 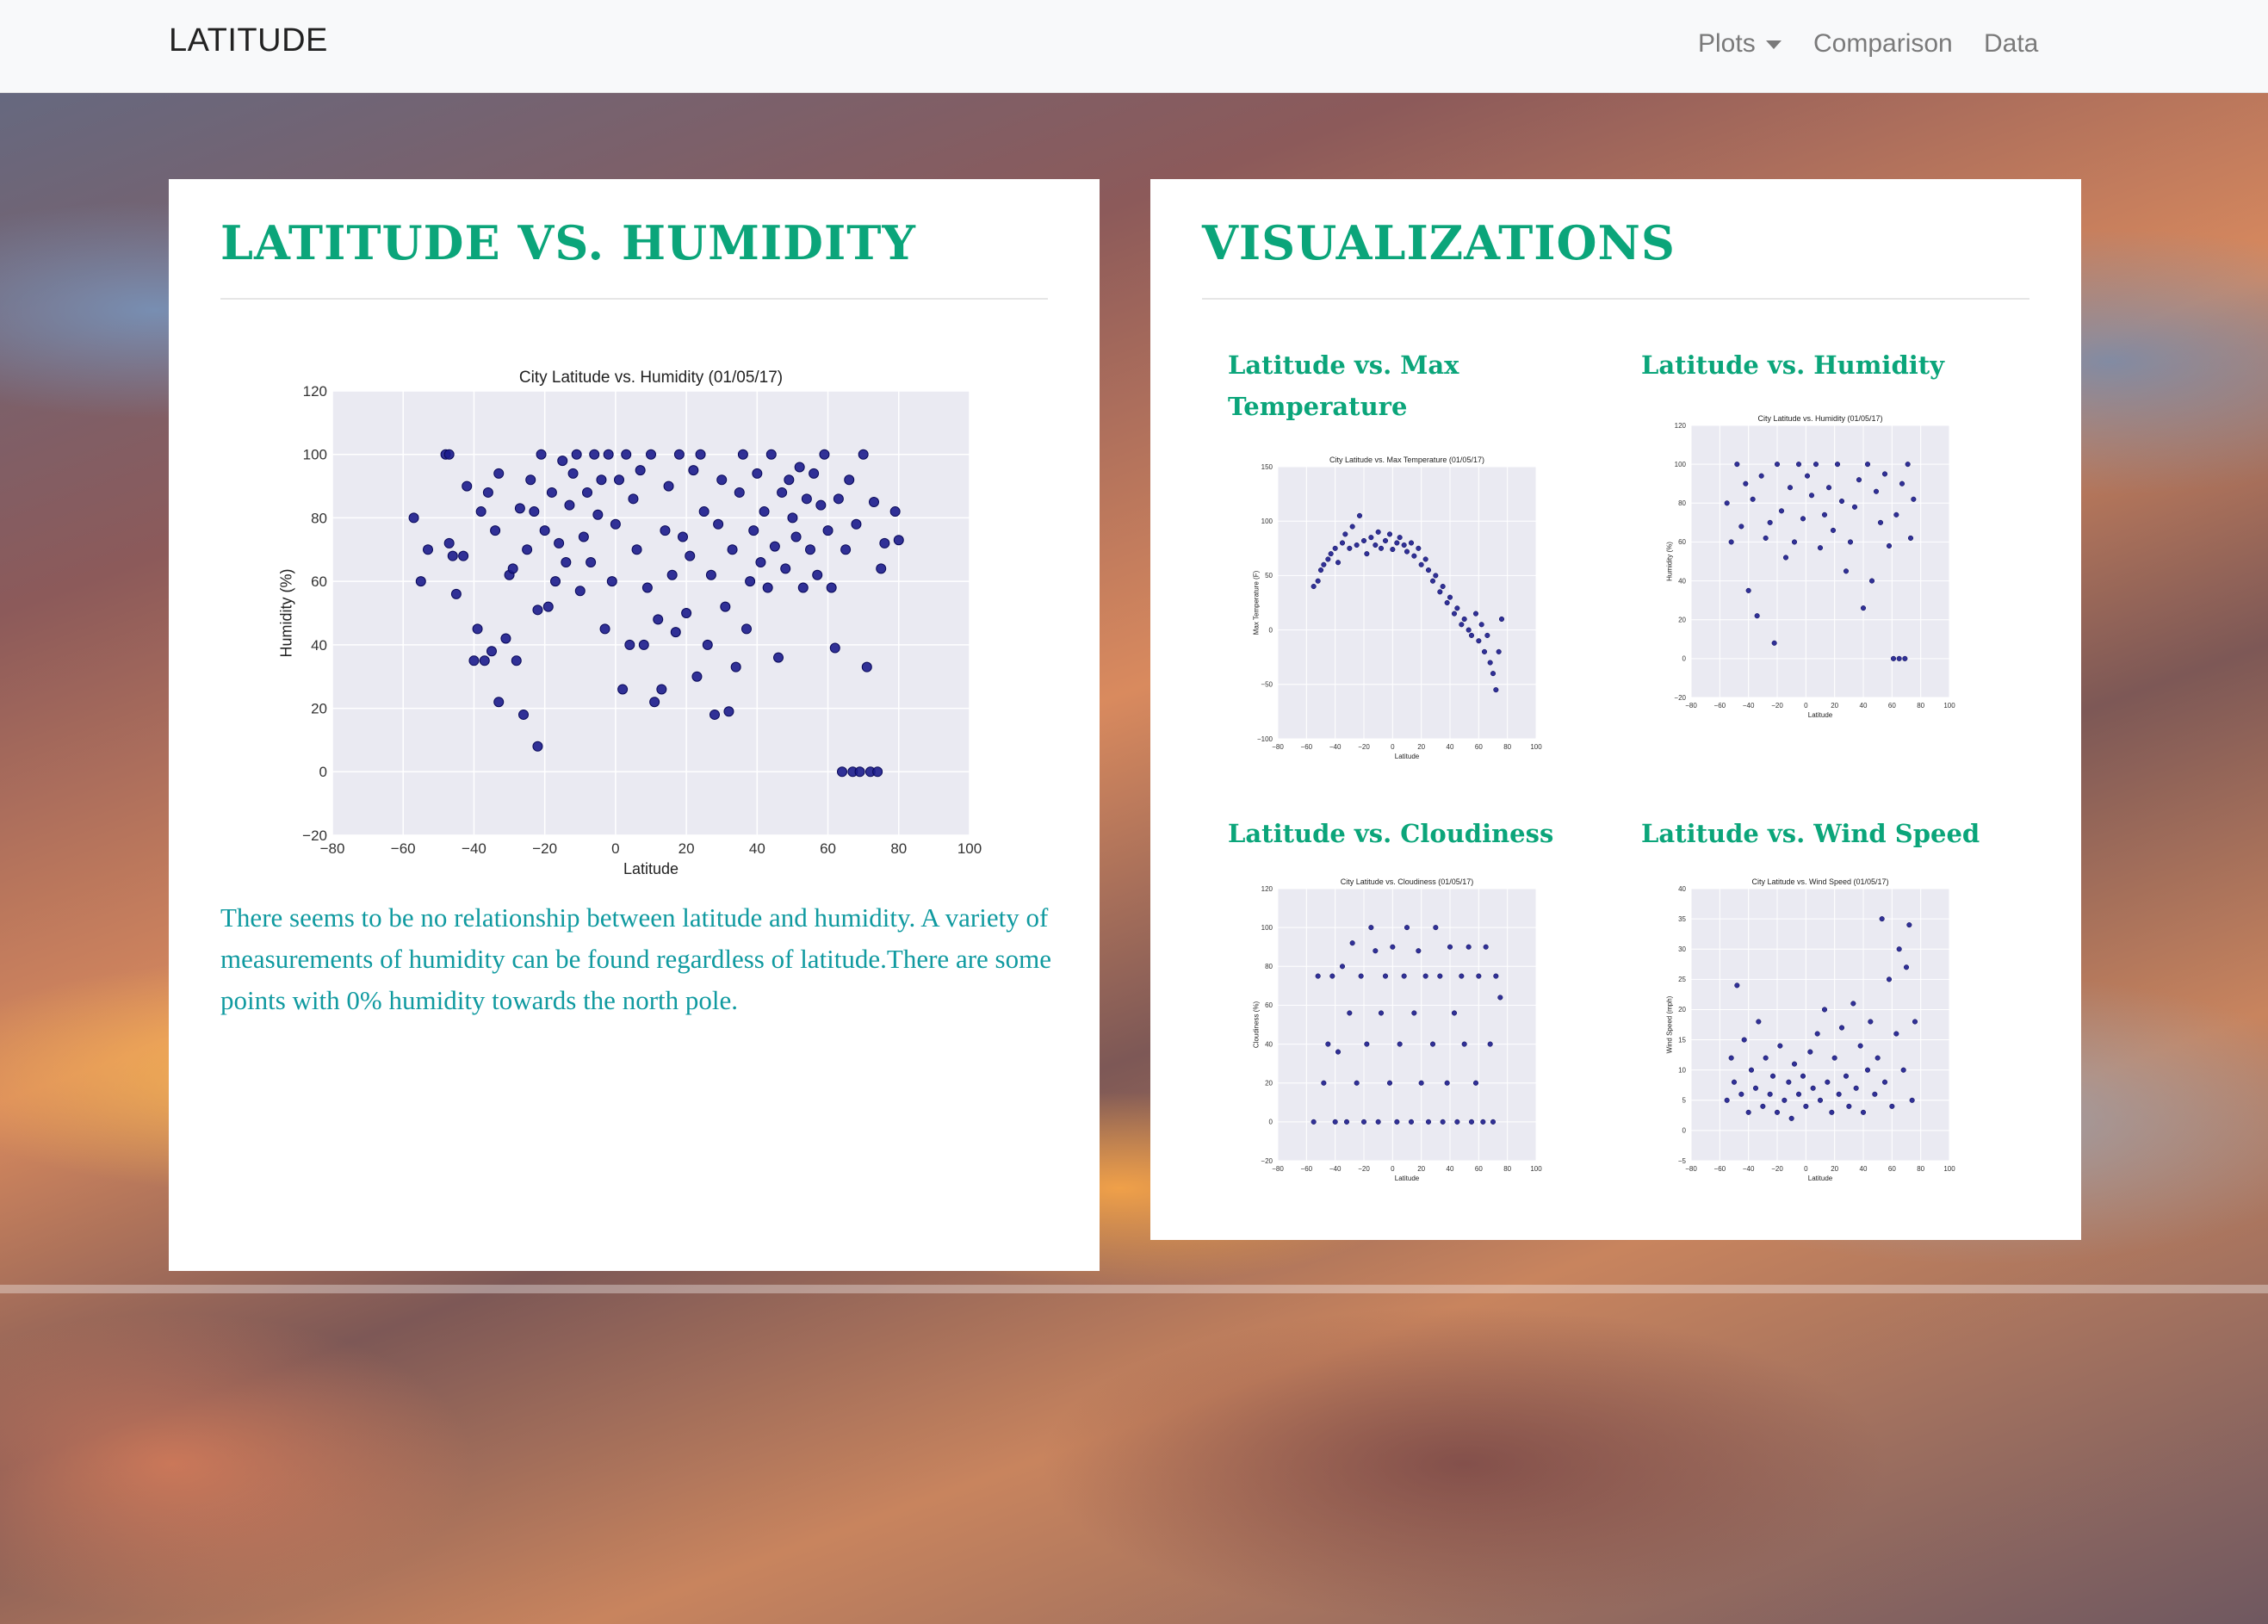 I want to click on x-tick-label: 60, so click(x=1892, y=706).